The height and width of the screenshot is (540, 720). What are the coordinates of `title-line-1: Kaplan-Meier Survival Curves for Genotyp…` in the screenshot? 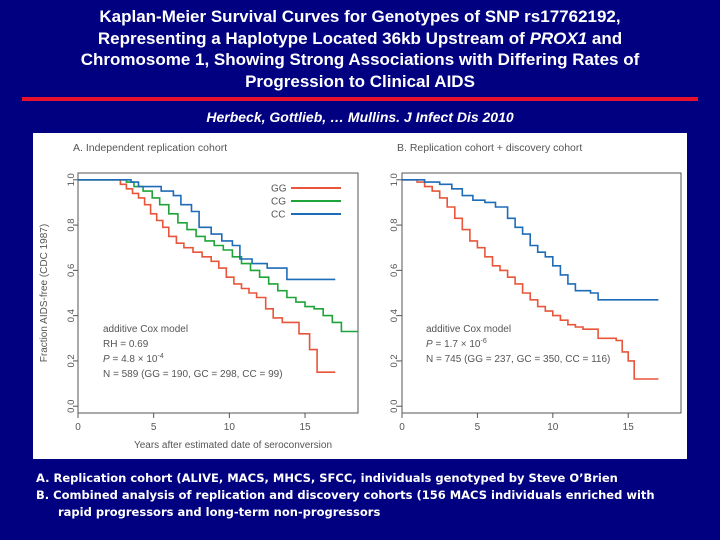 It's located at (360, 16).